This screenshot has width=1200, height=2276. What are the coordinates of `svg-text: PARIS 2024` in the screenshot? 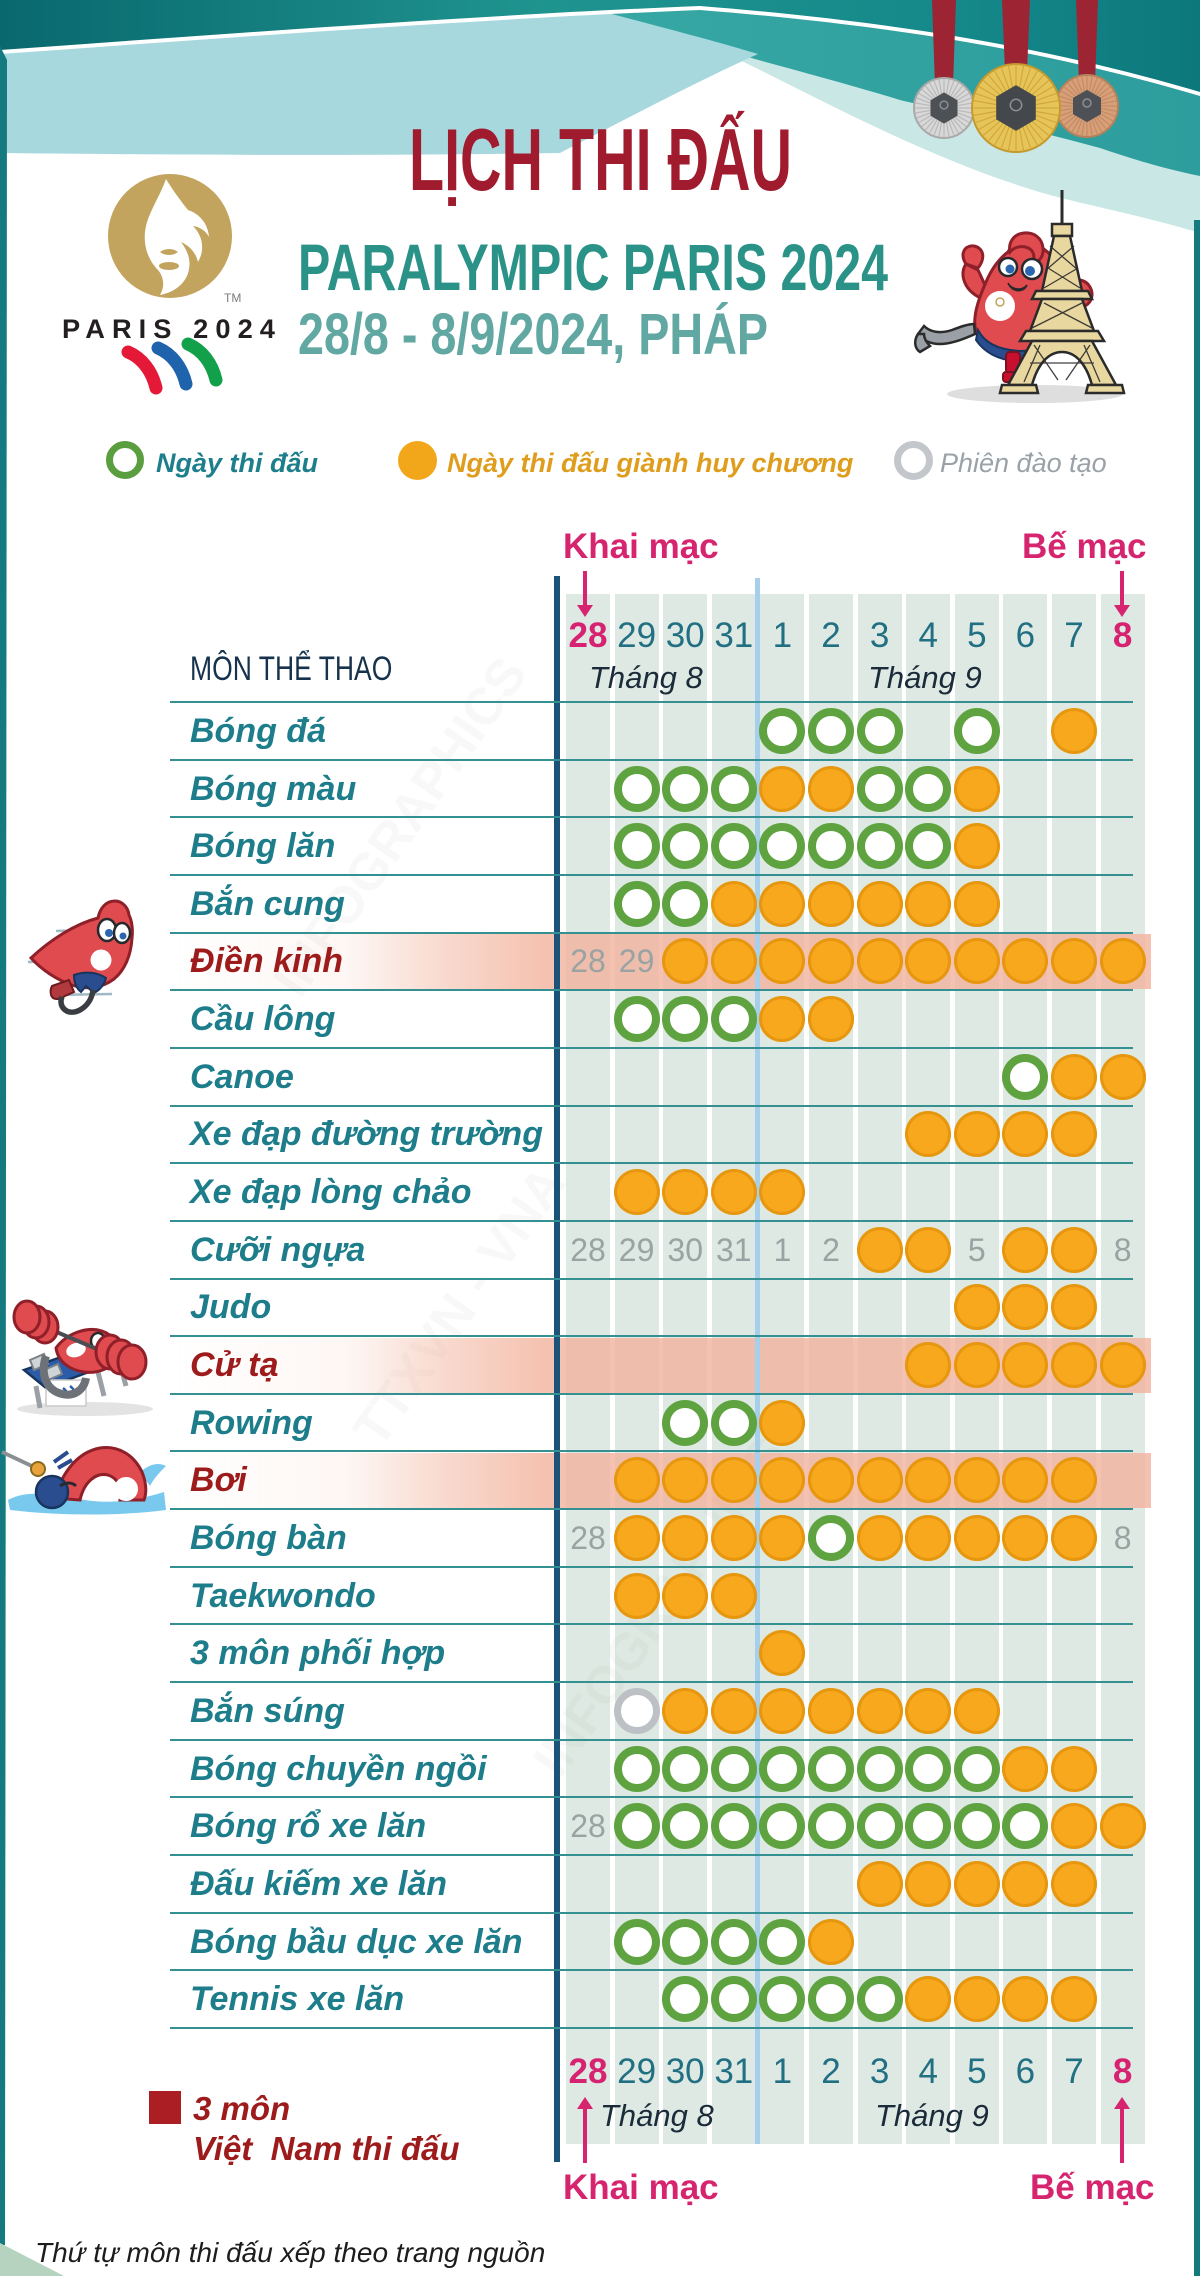 It's located at (172, 329).